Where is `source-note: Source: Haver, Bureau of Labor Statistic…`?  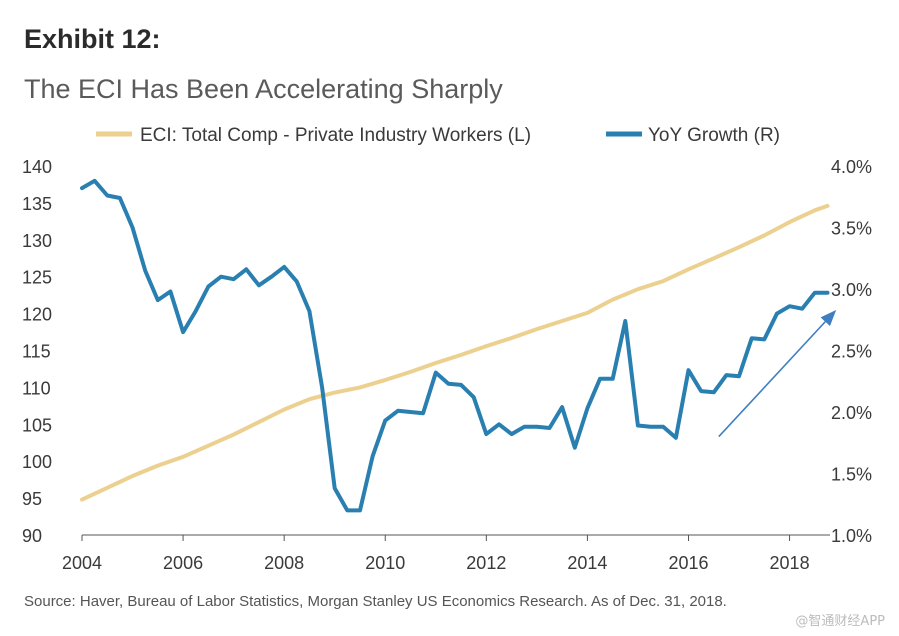
source-note: Source: Haver, Bureau of Labor Statistic… is located at coordinates (375, 601).